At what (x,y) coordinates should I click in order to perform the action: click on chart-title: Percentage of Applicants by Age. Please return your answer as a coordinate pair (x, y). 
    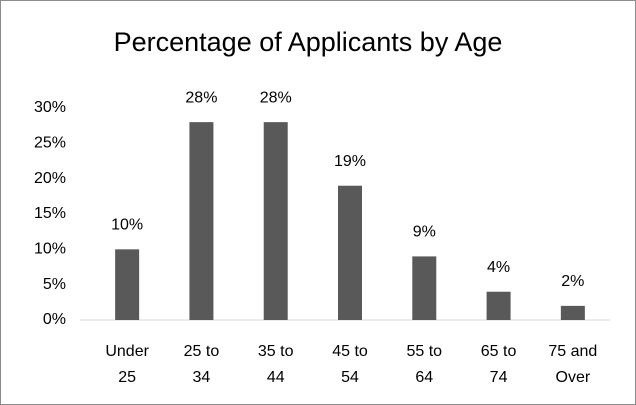
    Looking at the image, I should click on (308, 42).